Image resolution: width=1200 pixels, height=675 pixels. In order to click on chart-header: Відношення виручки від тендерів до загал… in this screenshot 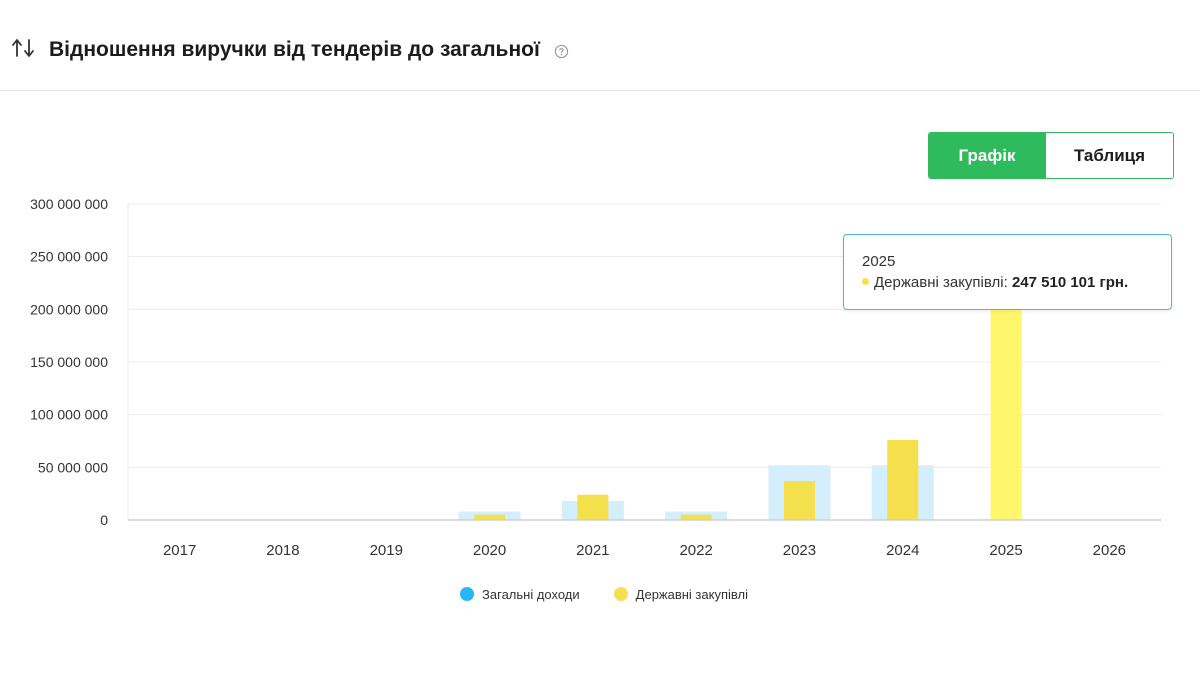, I will do `click(600, 45)`.